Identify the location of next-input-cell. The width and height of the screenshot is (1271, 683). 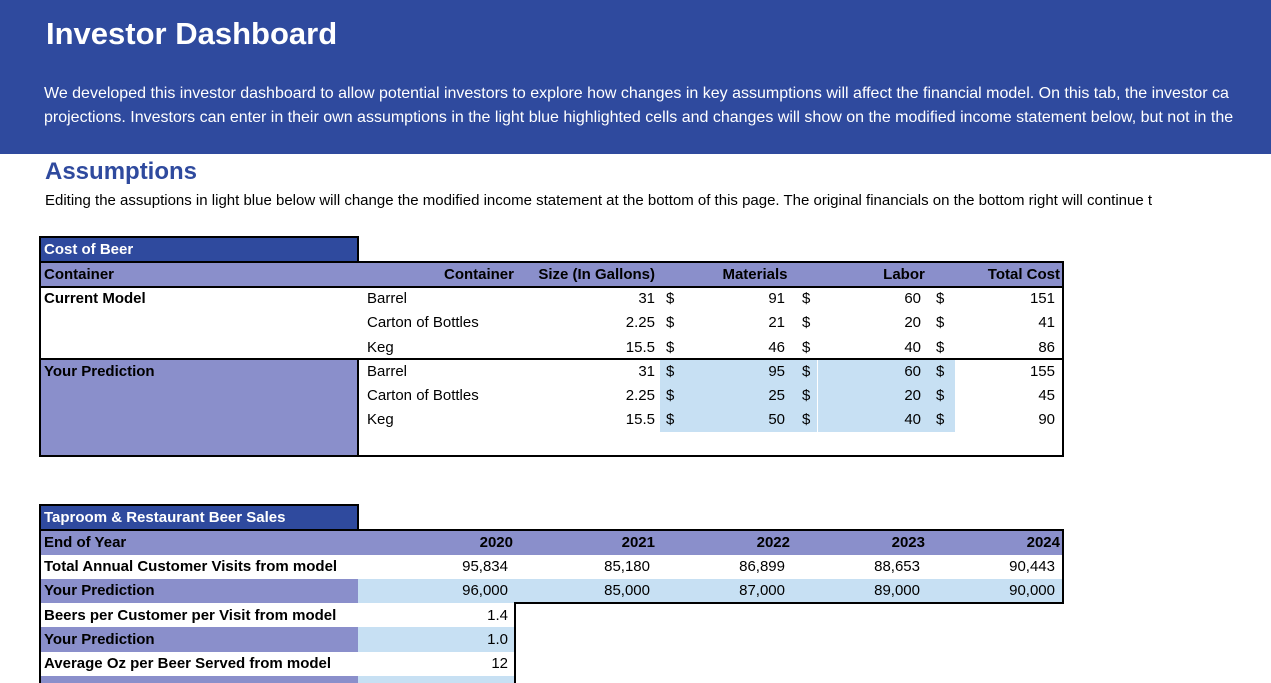
(436, 679).